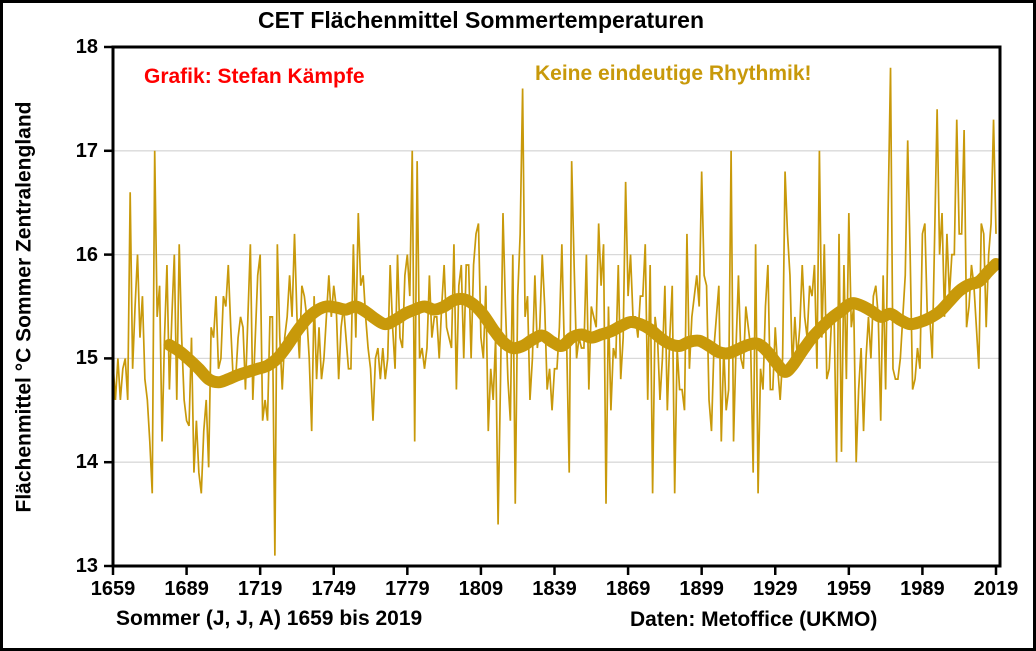 This screenshot has width=1036, height=651. I want to click on x-tick-label-1809: 1809, so click(481, 589).